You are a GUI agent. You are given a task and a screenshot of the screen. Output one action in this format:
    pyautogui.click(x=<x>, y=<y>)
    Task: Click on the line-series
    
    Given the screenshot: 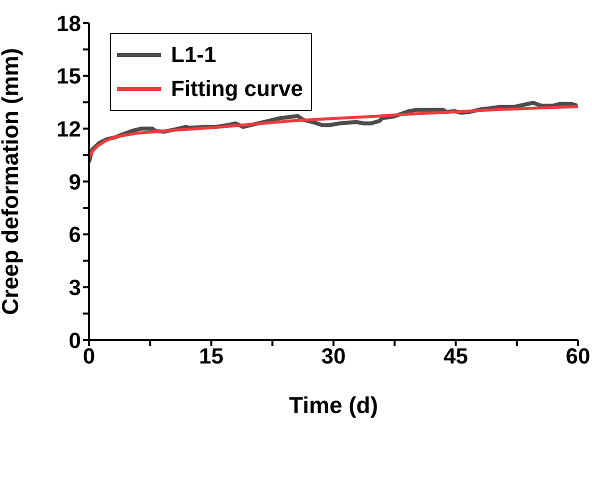 What is the action you would take?
    pyautogui.click(x=333, y=131)
    